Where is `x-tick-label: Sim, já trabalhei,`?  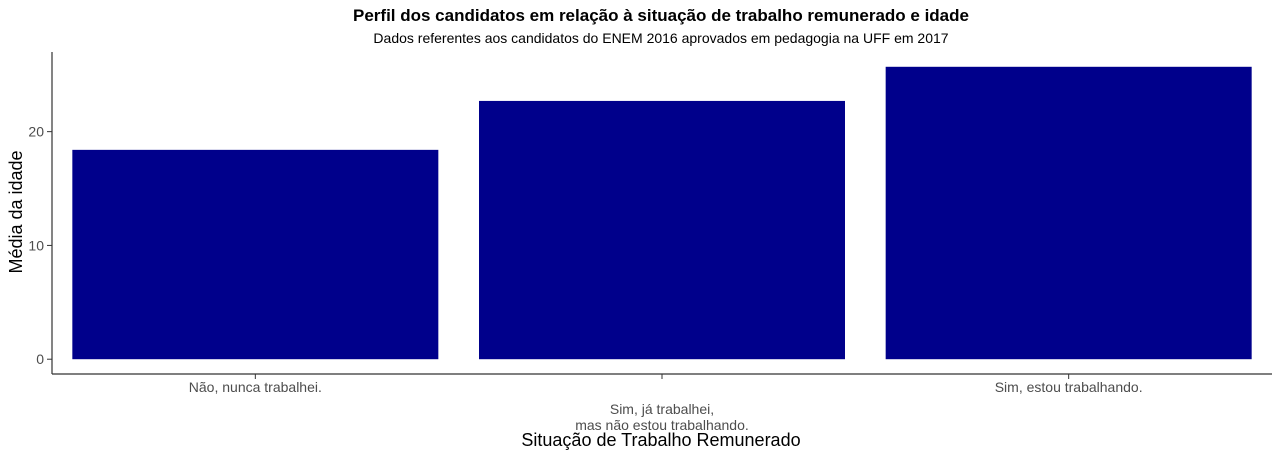 x-tick-label: Sim, já trabalhei, is located at coordinates (662, 409).